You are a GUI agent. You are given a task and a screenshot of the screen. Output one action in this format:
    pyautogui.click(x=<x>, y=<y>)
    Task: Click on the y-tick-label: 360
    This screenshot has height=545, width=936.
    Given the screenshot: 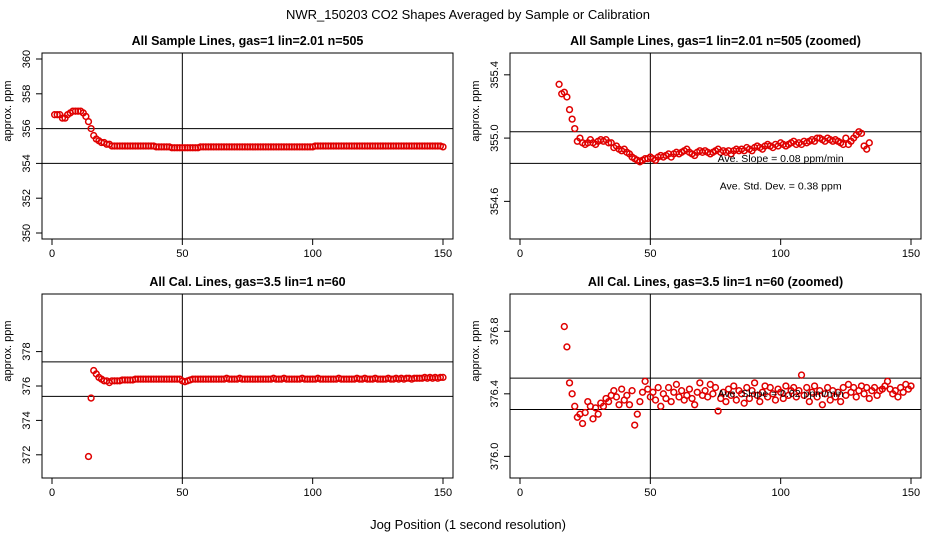 What is the action you would take?
    pyautogui.click(x=27, y=59)
    